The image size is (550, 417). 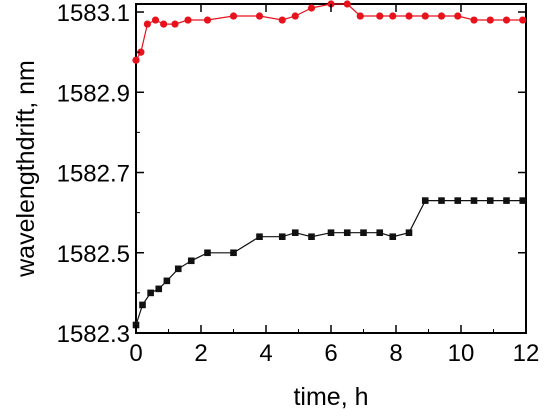 What do you see at coordinates (330, 397) in the screenshot?
I see `x-axis-label: time, h` at bounding box center [330, 397].